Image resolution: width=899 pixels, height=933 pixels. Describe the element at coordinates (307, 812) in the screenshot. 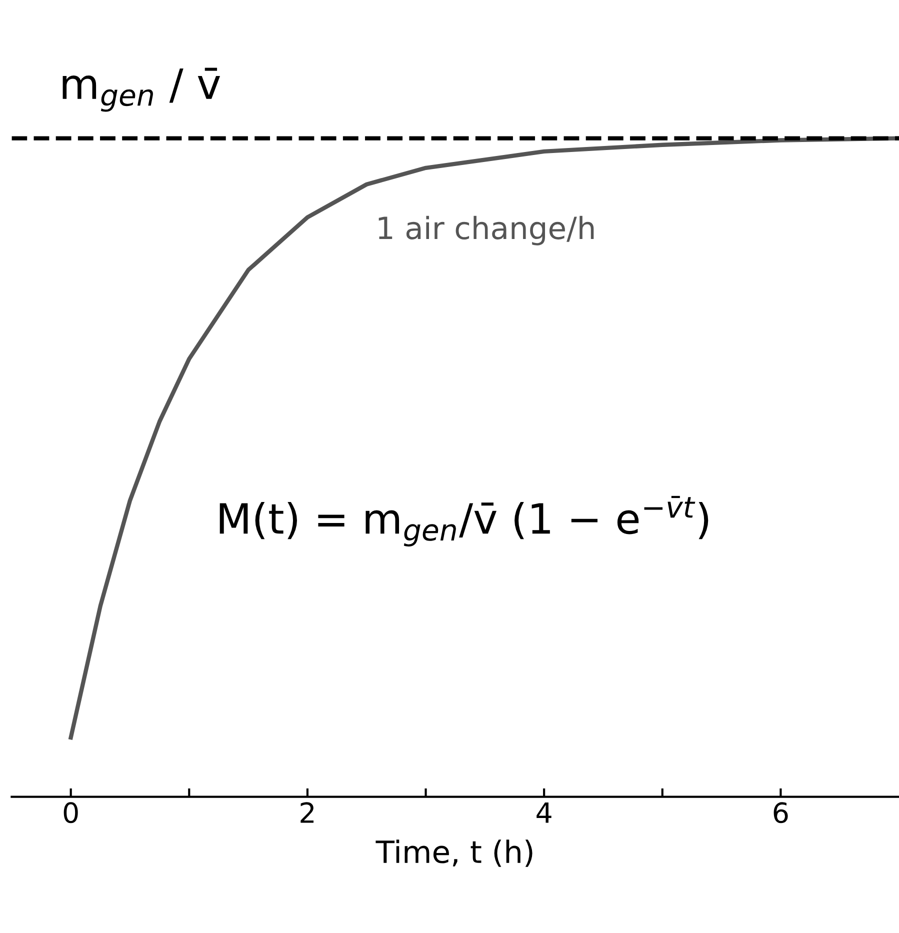

I see `x-tick-label: 2` at that location.